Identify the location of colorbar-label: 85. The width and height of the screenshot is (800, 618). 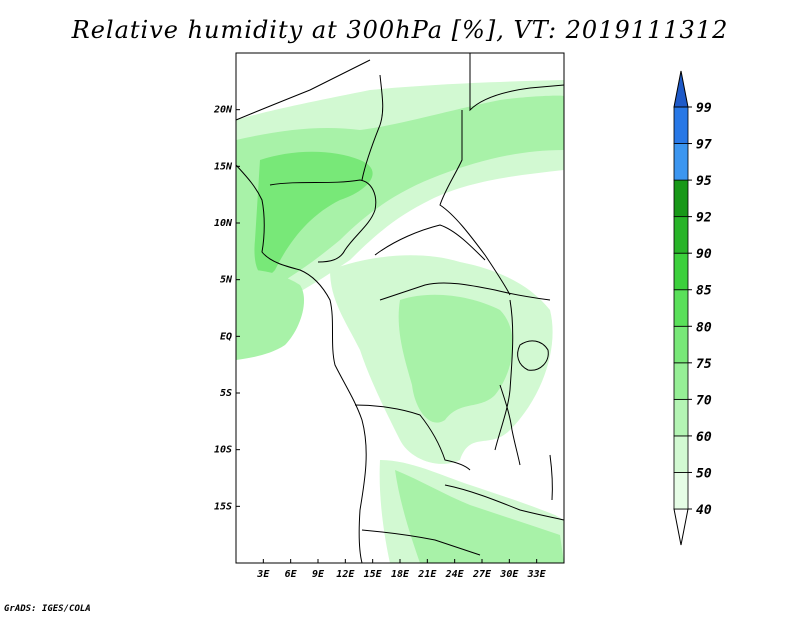
(704, 291).